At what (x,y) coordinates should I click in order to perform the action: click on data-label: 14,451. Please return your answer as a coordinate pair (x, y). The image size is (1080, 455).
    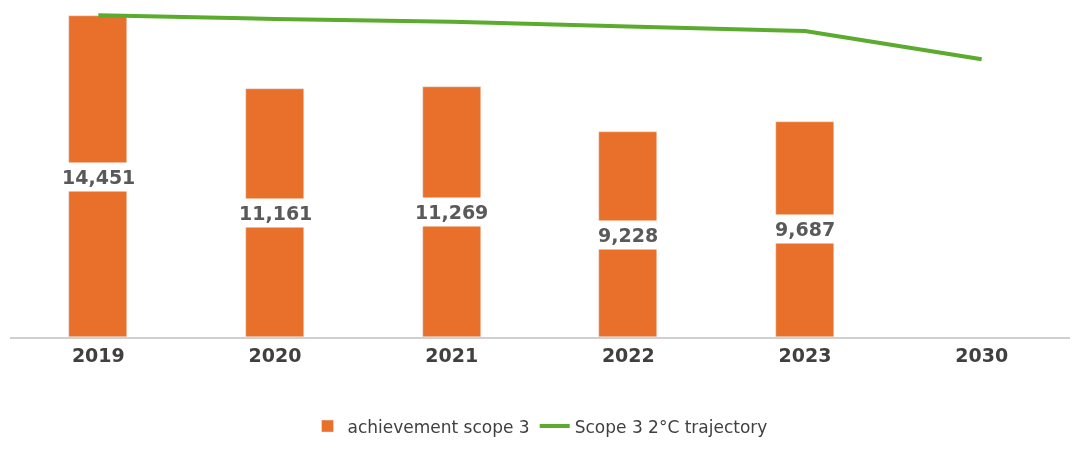
    Looking at the image, I should click on (99, 177).